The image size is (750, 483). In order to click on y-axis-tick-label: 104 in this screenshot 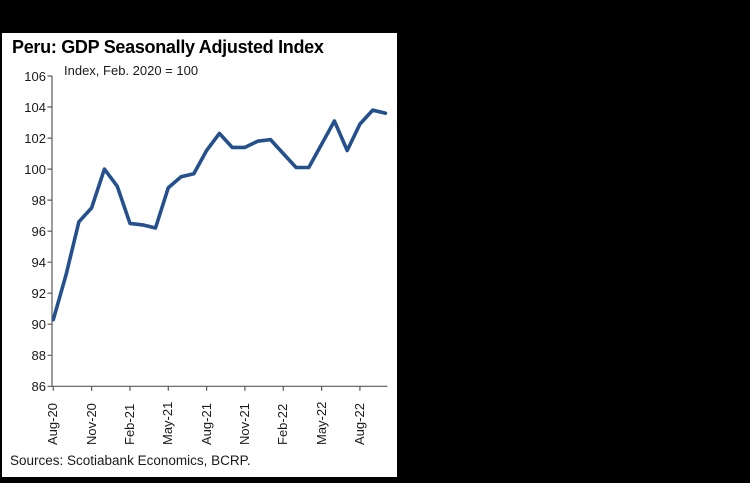, I will do `click(35, 107)`.